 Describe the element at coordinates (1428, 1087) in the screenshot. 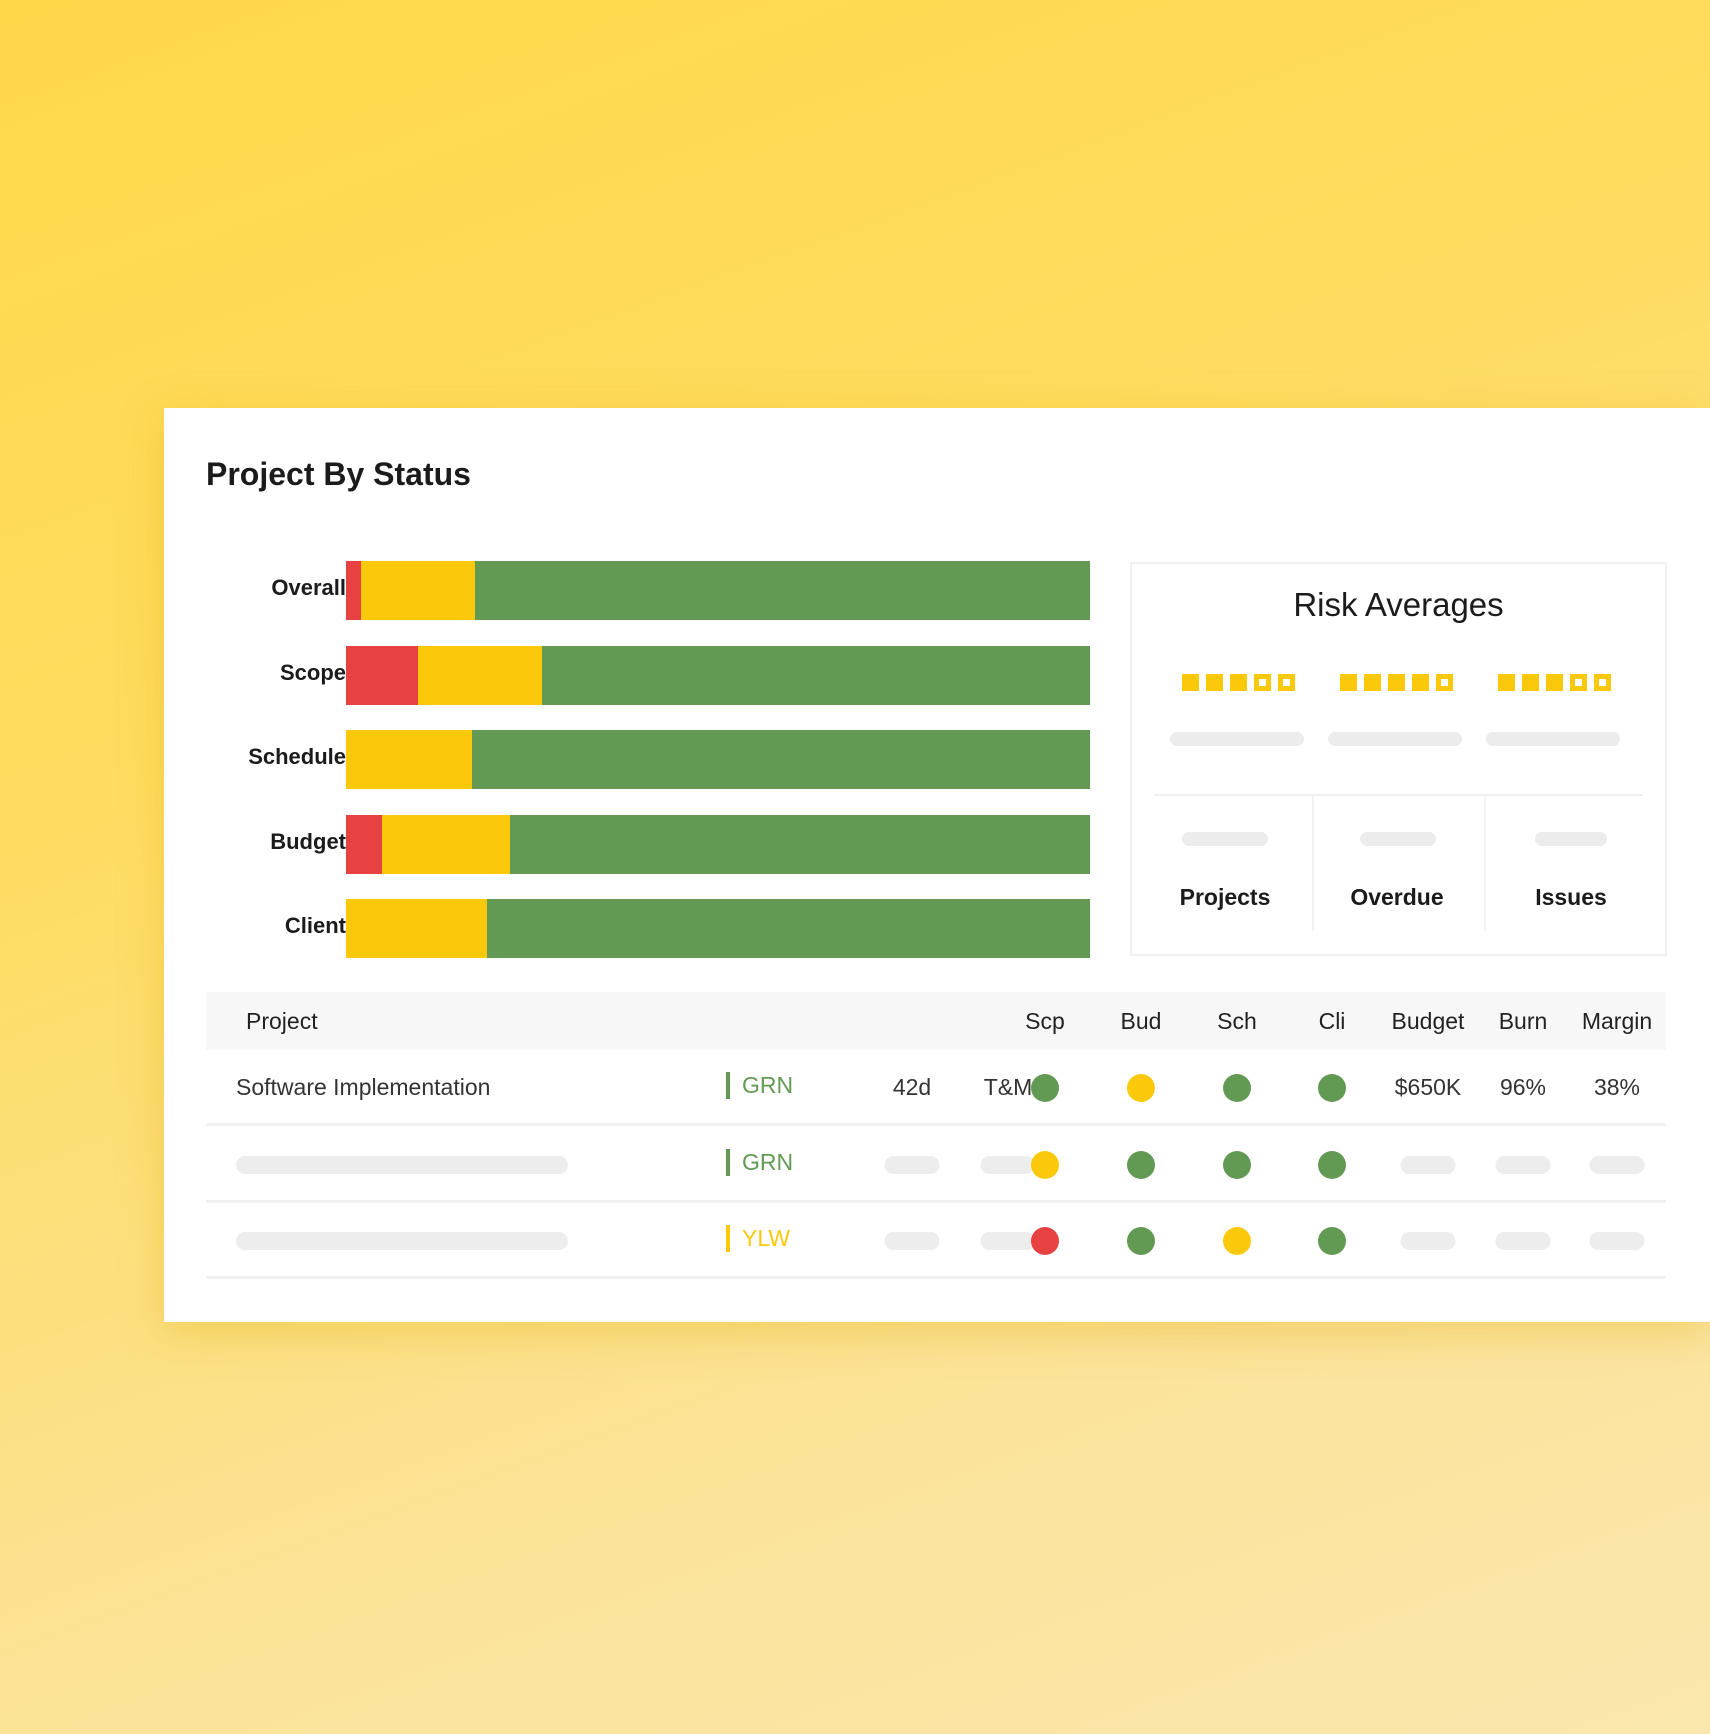

I see `budget-value: $650K` at that location.